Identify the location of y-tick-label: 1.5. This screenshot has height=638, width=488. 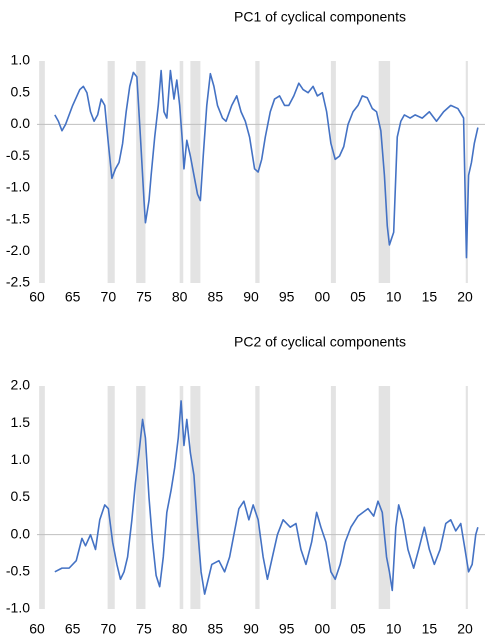
(21, 422).